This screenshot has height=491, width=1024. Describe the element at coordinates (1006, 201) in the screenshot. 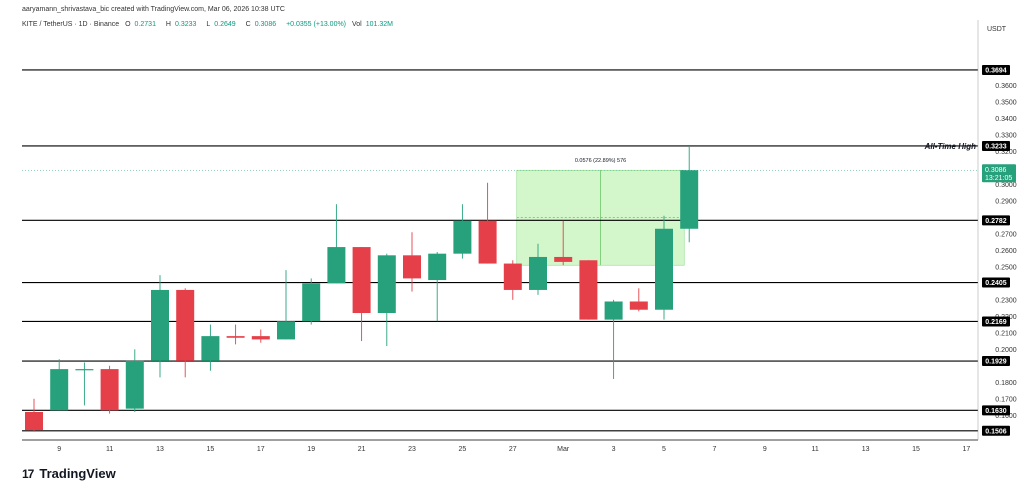

I see `y-tick-label: 0.2900` at that location.